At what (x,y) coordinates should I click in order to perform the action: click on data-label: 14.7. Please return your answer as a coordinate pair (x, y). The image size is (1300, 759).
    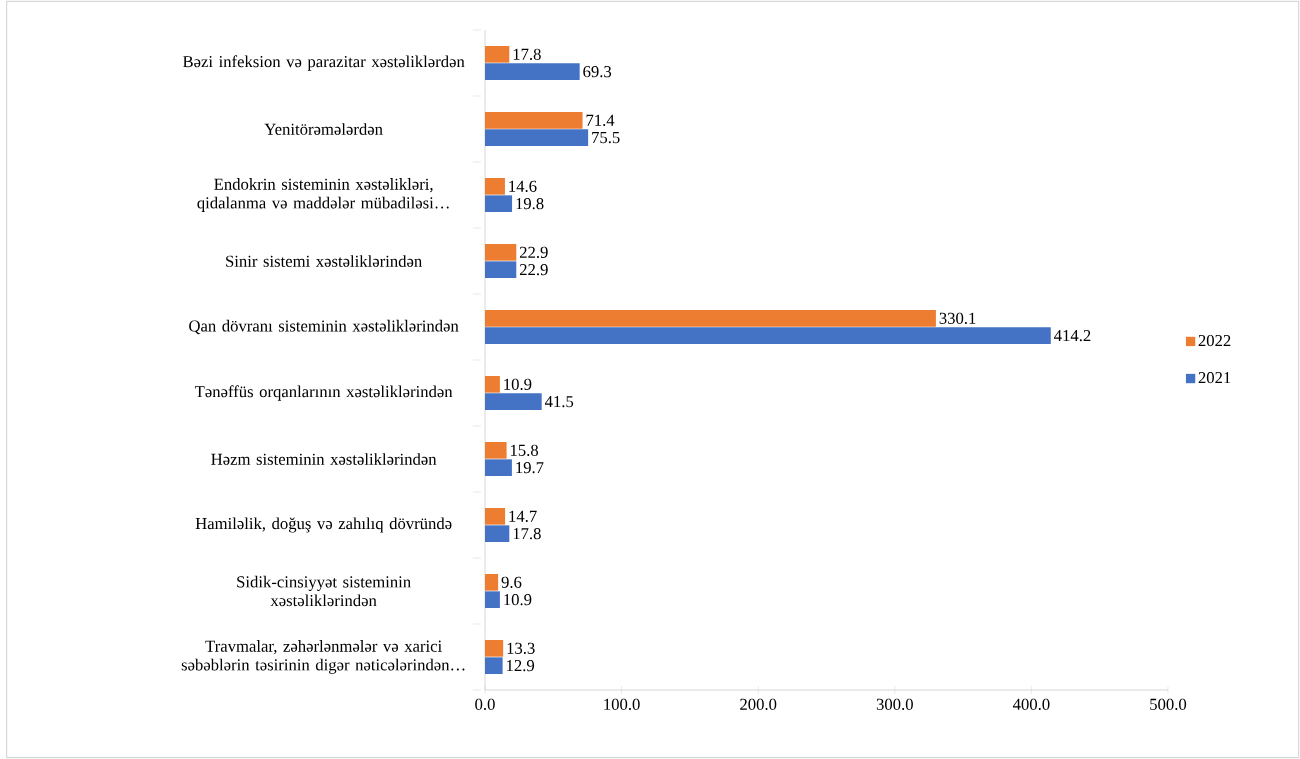
    Looking at the image, I should click on (523, 516).